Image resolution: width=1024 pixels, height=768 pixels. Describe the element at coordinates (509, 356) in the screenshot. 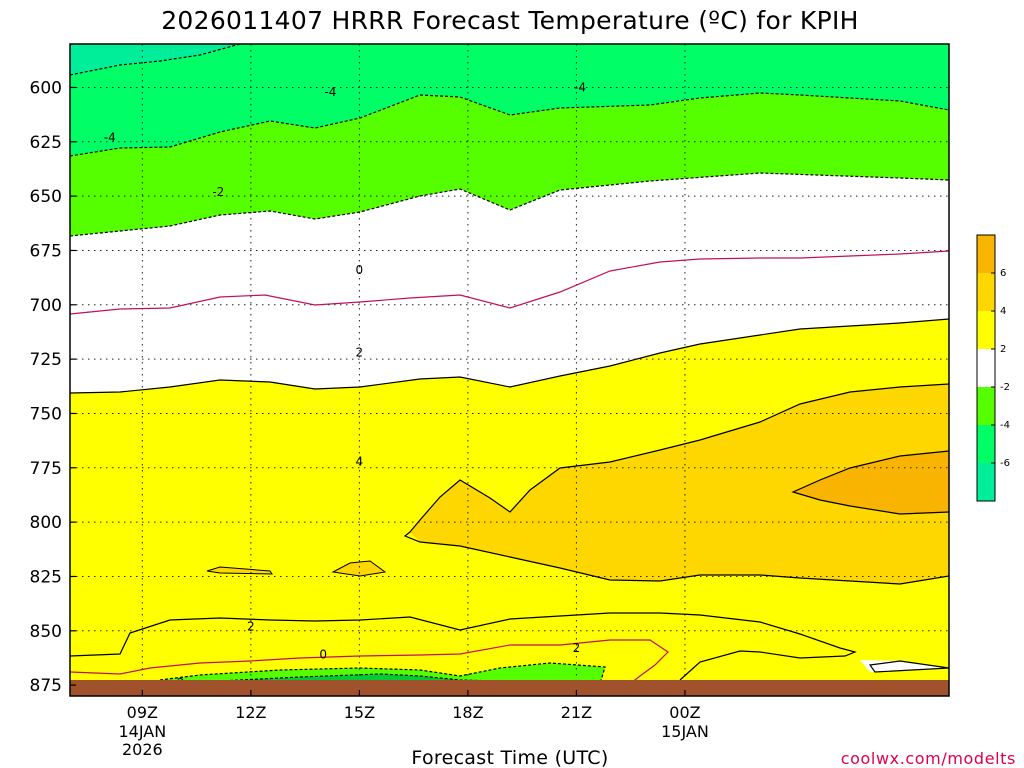

I see `contour-2-upper` at that location.